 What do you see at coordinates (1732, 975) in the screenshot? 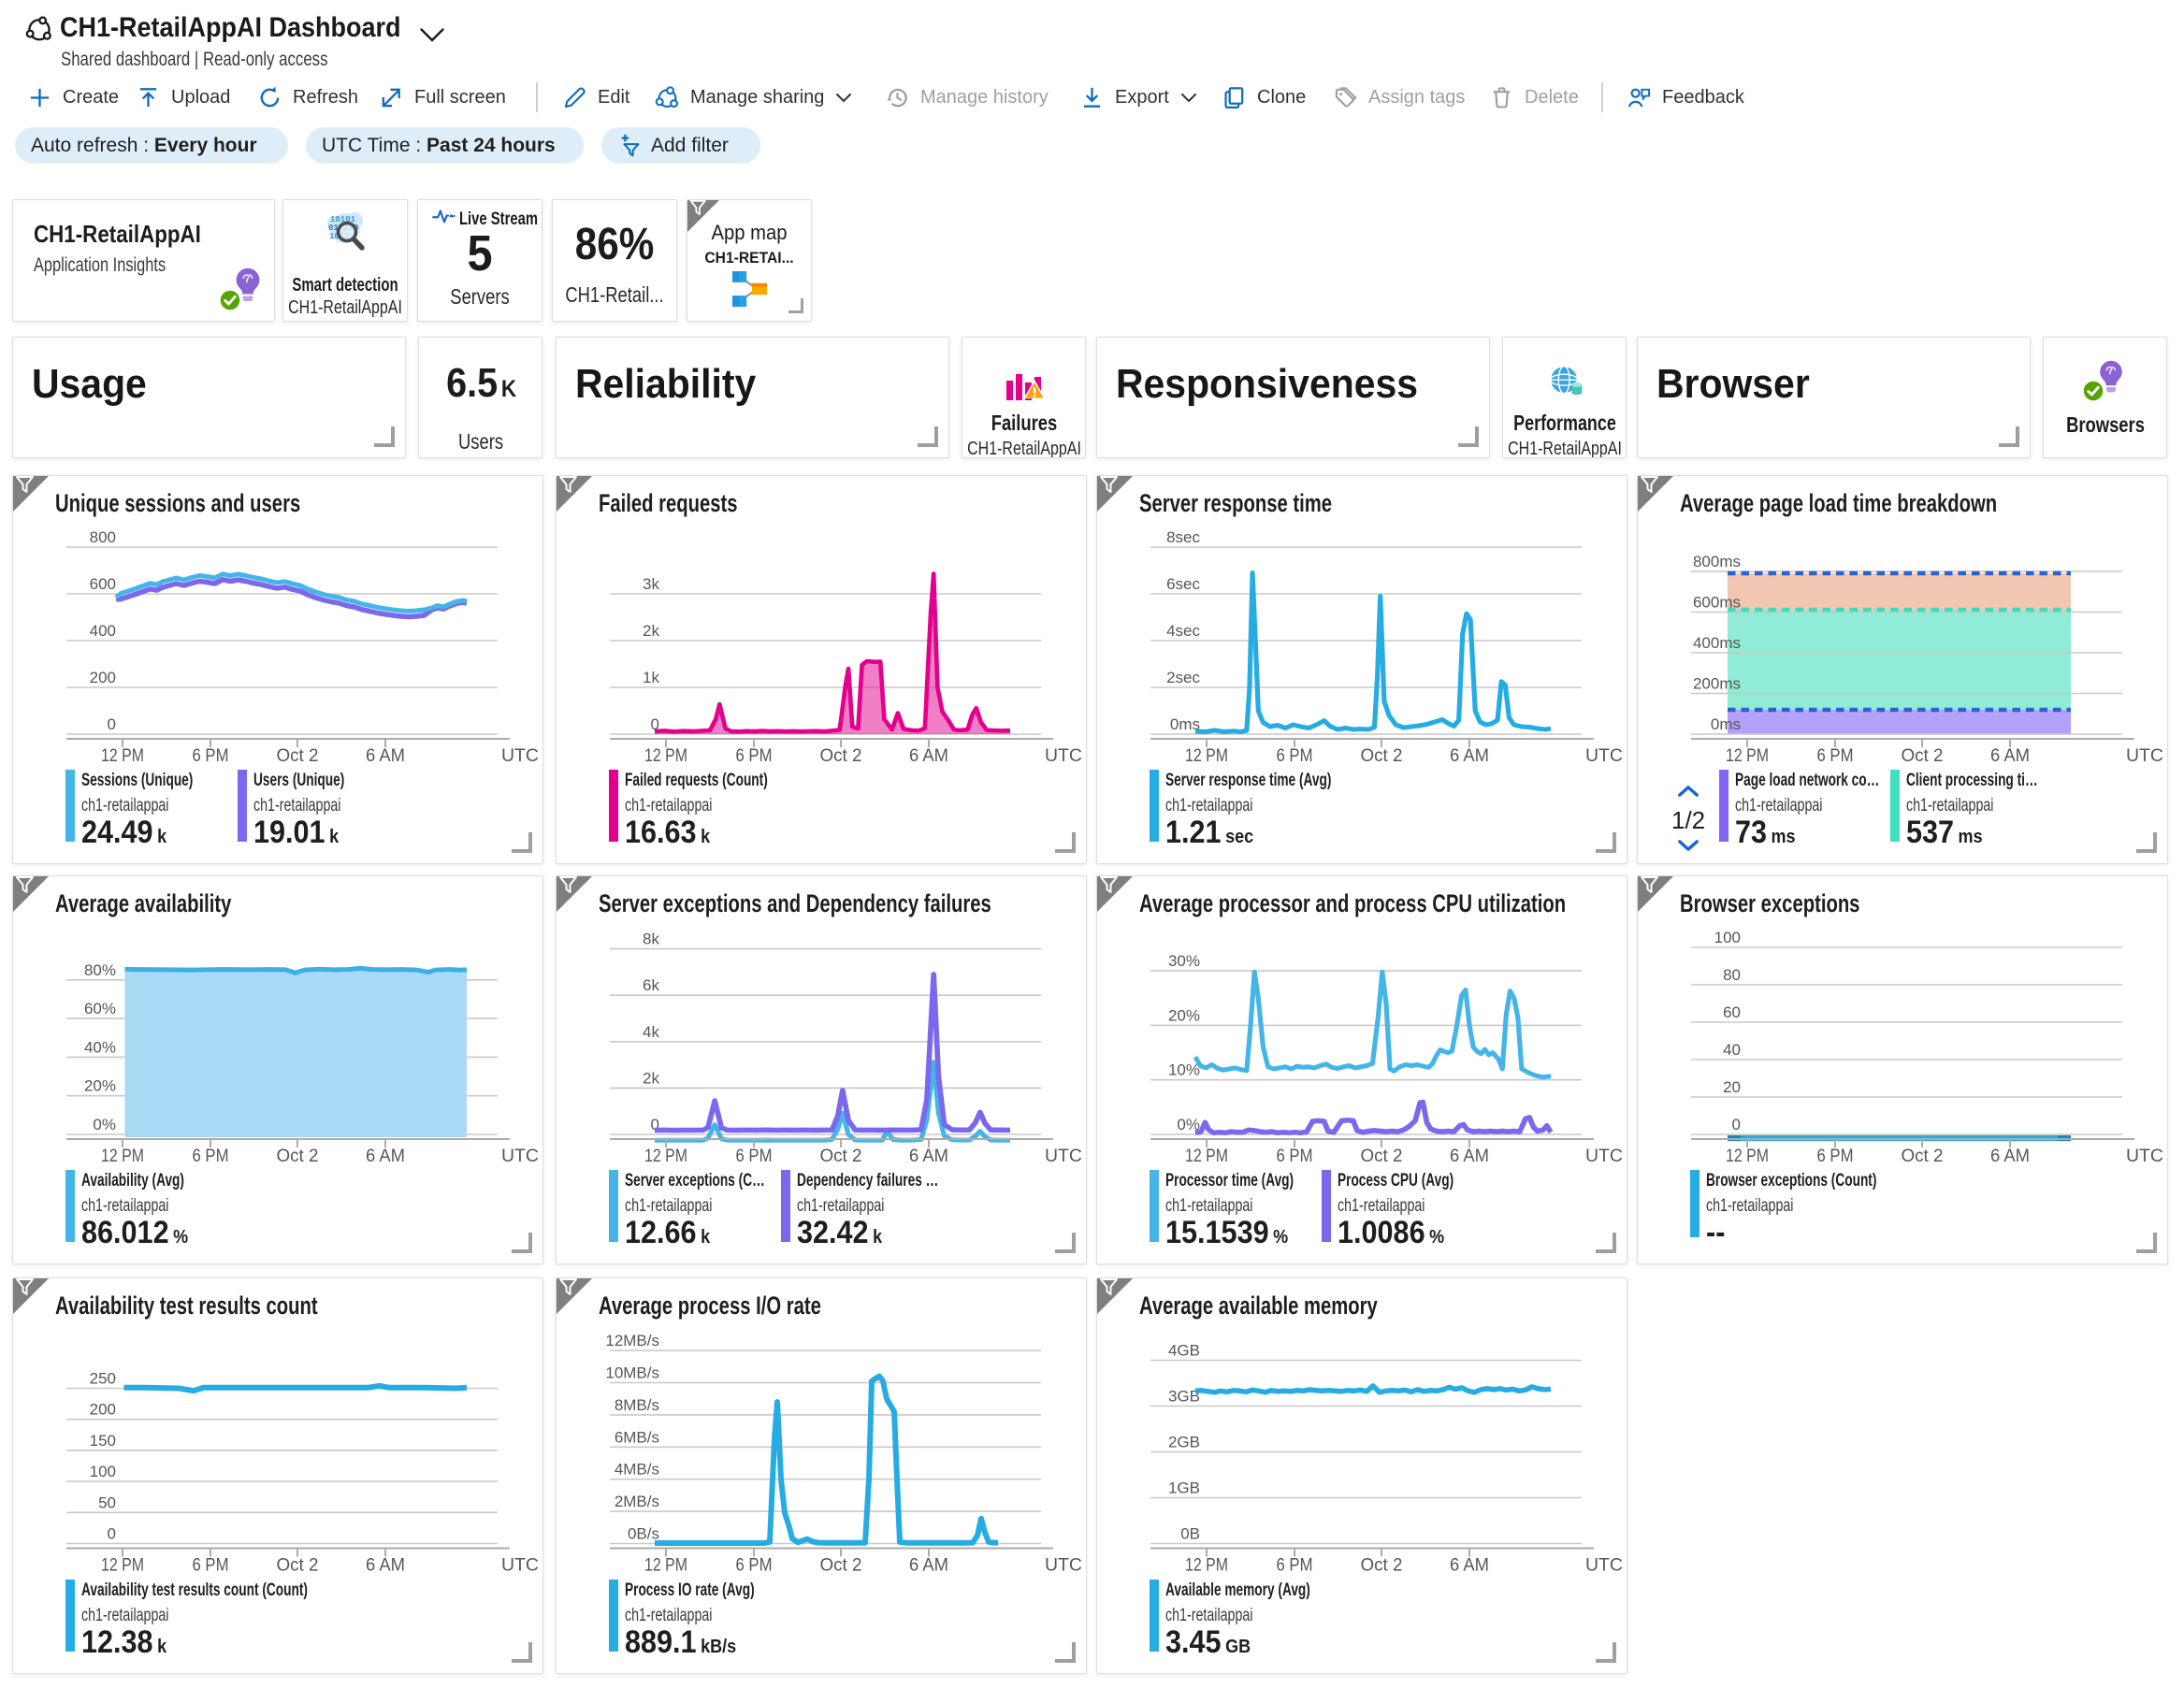
I see `svg-text: 80` at bounding box center [1732, 975].